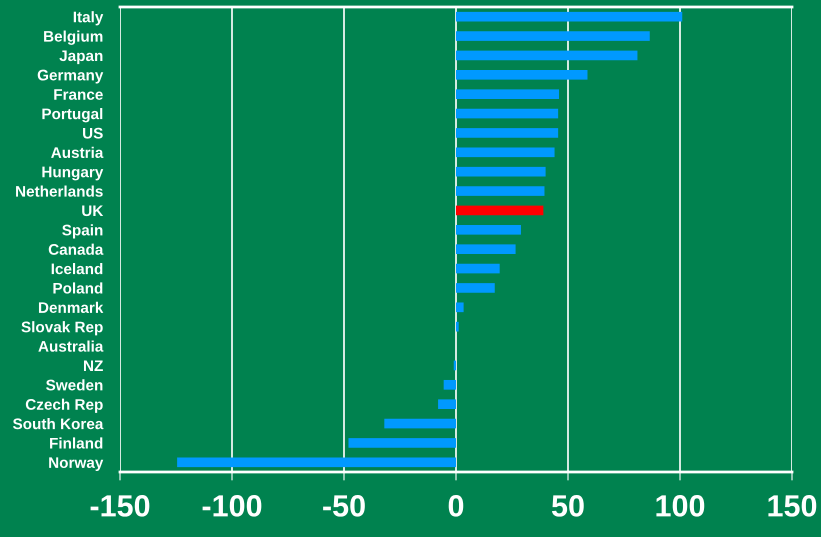 This screenshot has width=821, height=537. I want to click on y-tick-label: NZ, so click(93, 365).